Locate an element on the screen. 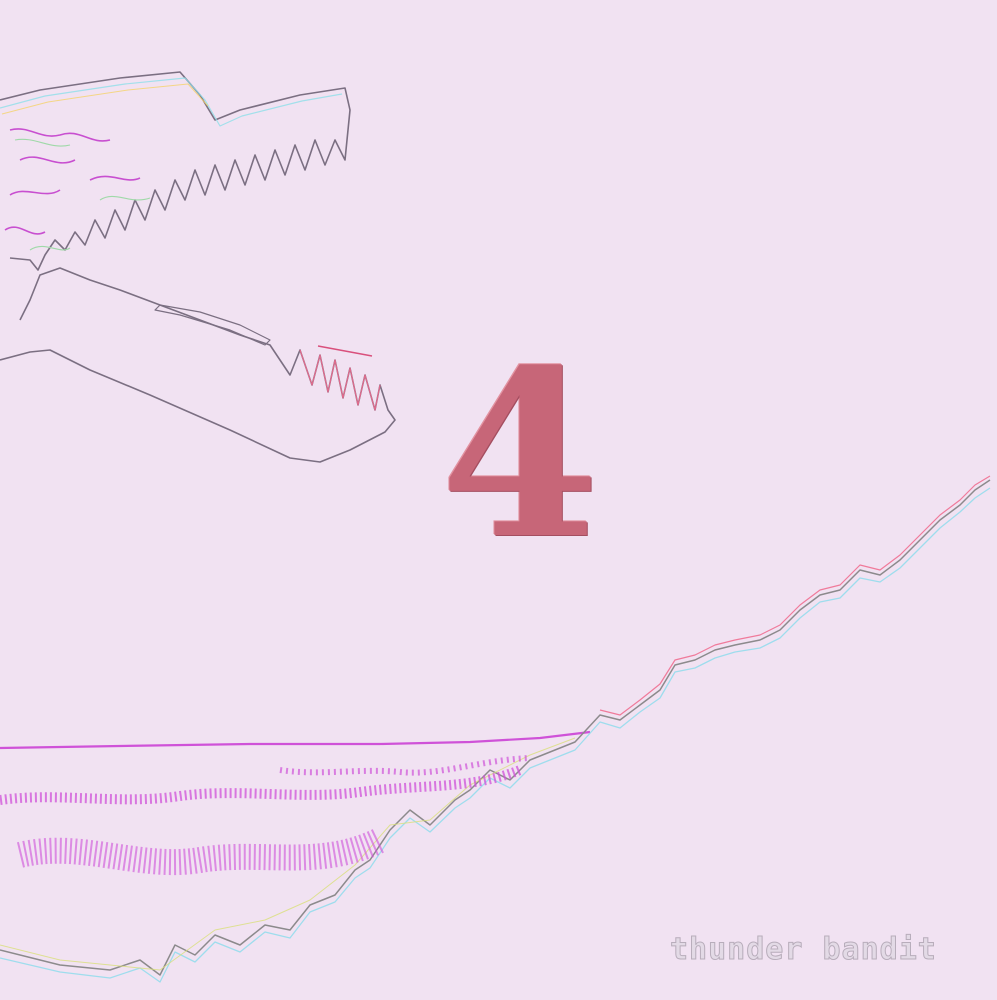  upper-jaw-color-fringe is located at coordinates (171, 102).